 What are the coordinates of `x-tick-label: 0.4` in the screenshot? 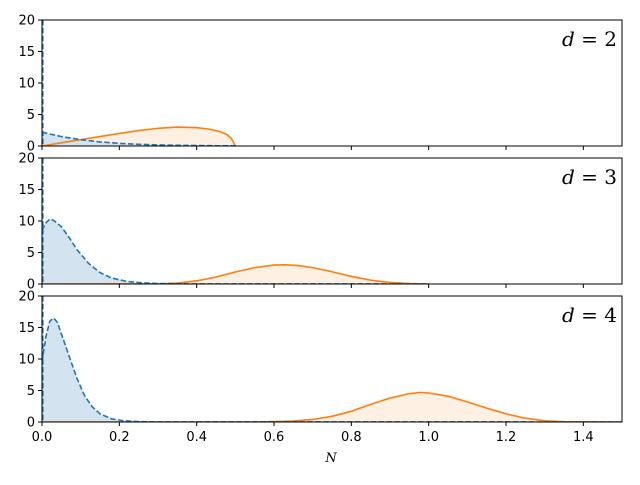 It's located at (196, 437).